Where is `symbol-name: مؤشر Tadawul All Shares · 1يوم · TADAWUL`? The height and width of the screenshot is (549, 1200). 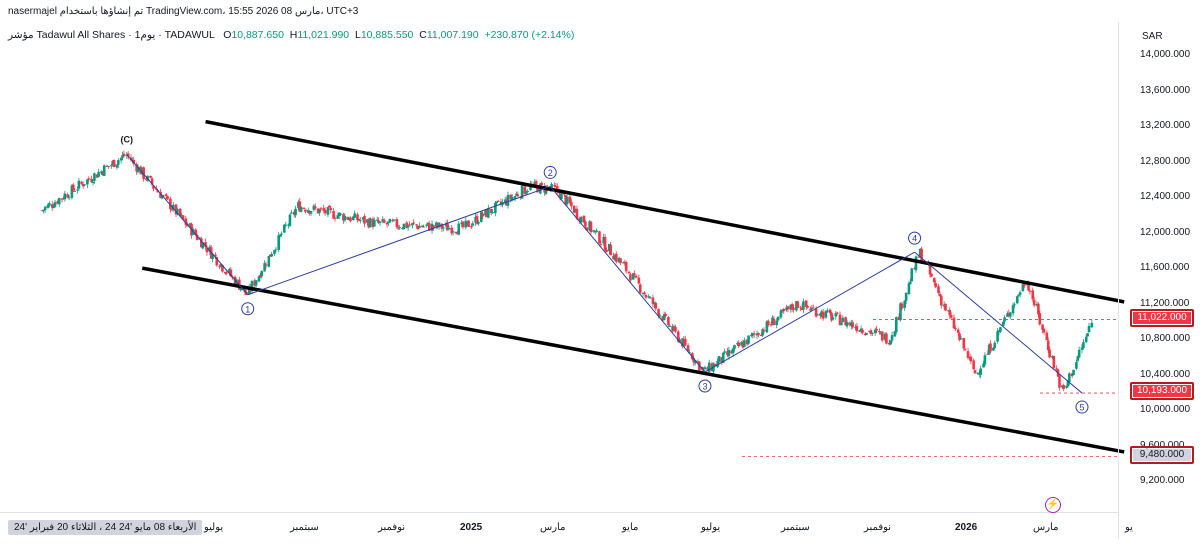
symbol-name: مؤشر Tadawul All Shares · 1يوم · TADAWUL is located at coordinates (111, 35).